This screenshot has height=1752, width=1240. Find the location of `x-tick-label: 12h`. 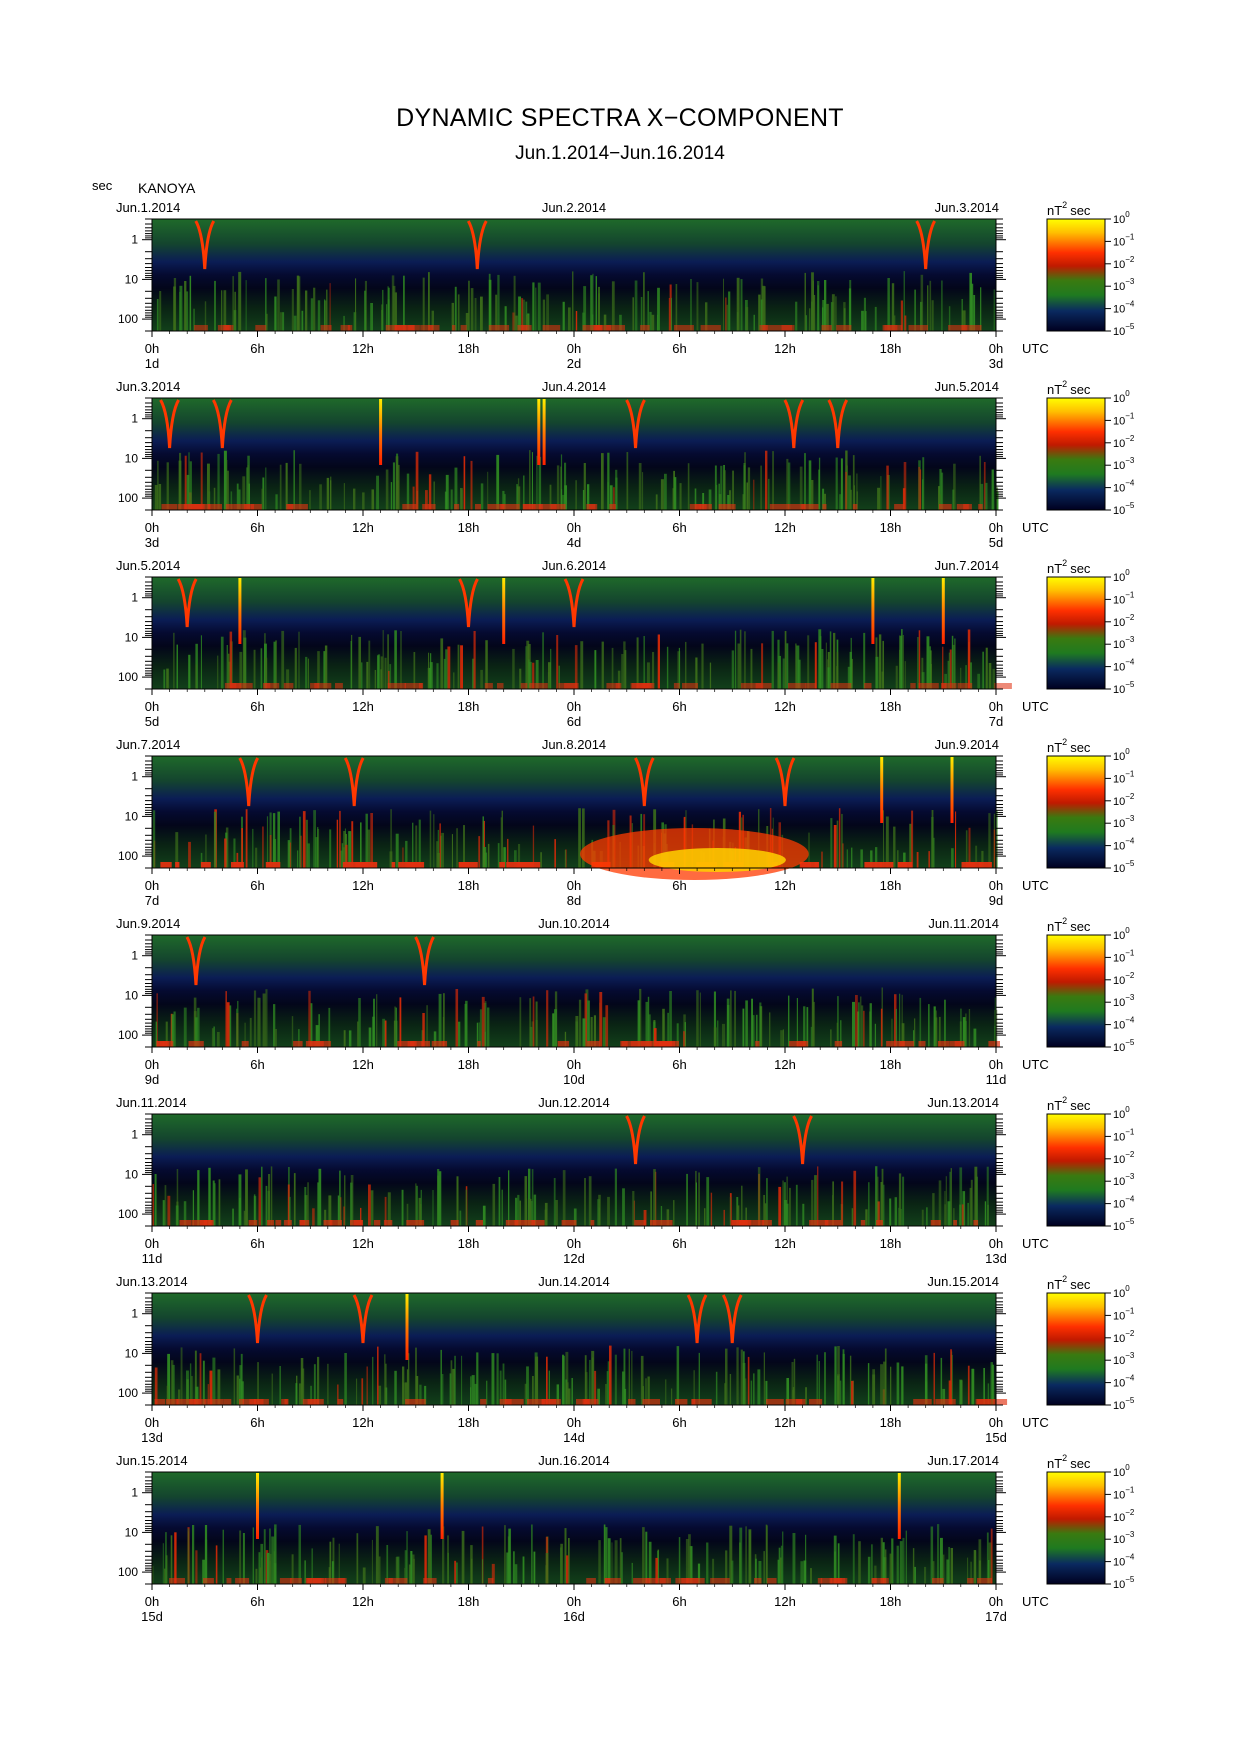

x-tick-label: 12h is located at coordinates (785, 348).